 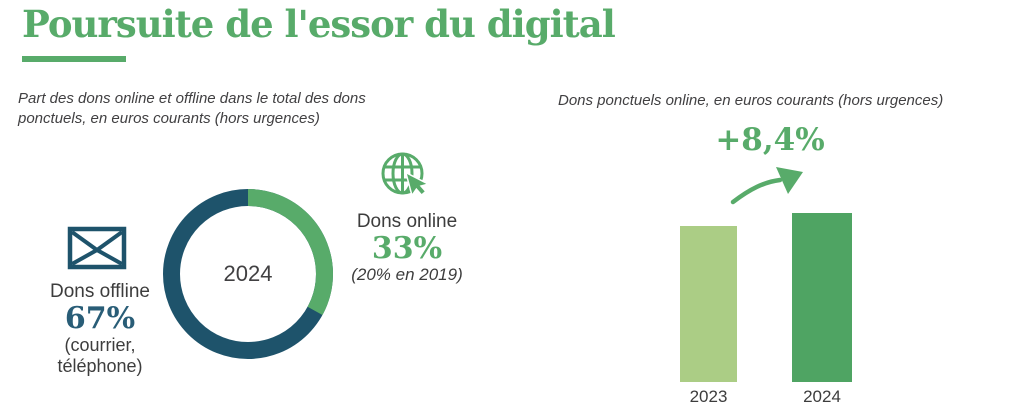 I want to click on growth-arrow-icon, so click(x=766, y=186).